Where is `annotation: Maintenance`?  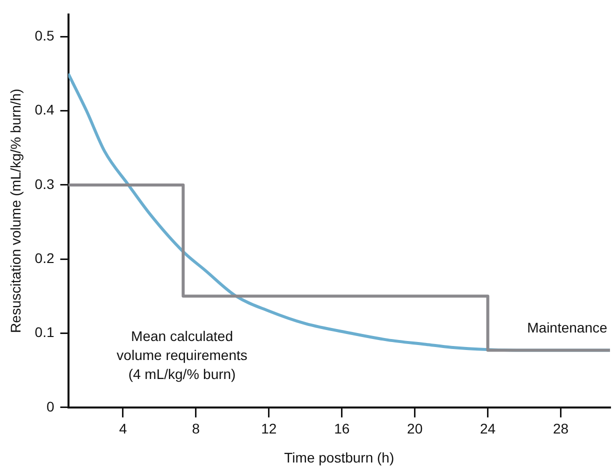 annotation: Maintenance is located at coordinates (567, 328).